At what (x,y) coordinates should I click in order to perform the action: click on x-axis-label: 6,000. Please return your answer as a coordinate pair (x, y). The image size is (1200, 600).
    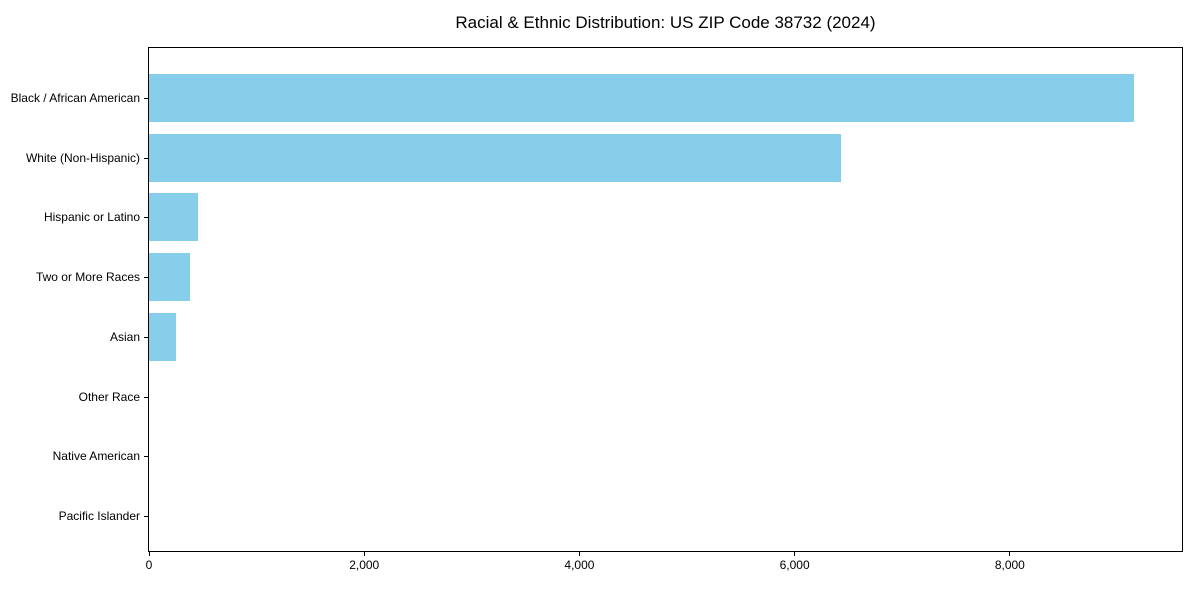
    Looking at the image, I should click on (794, 565).